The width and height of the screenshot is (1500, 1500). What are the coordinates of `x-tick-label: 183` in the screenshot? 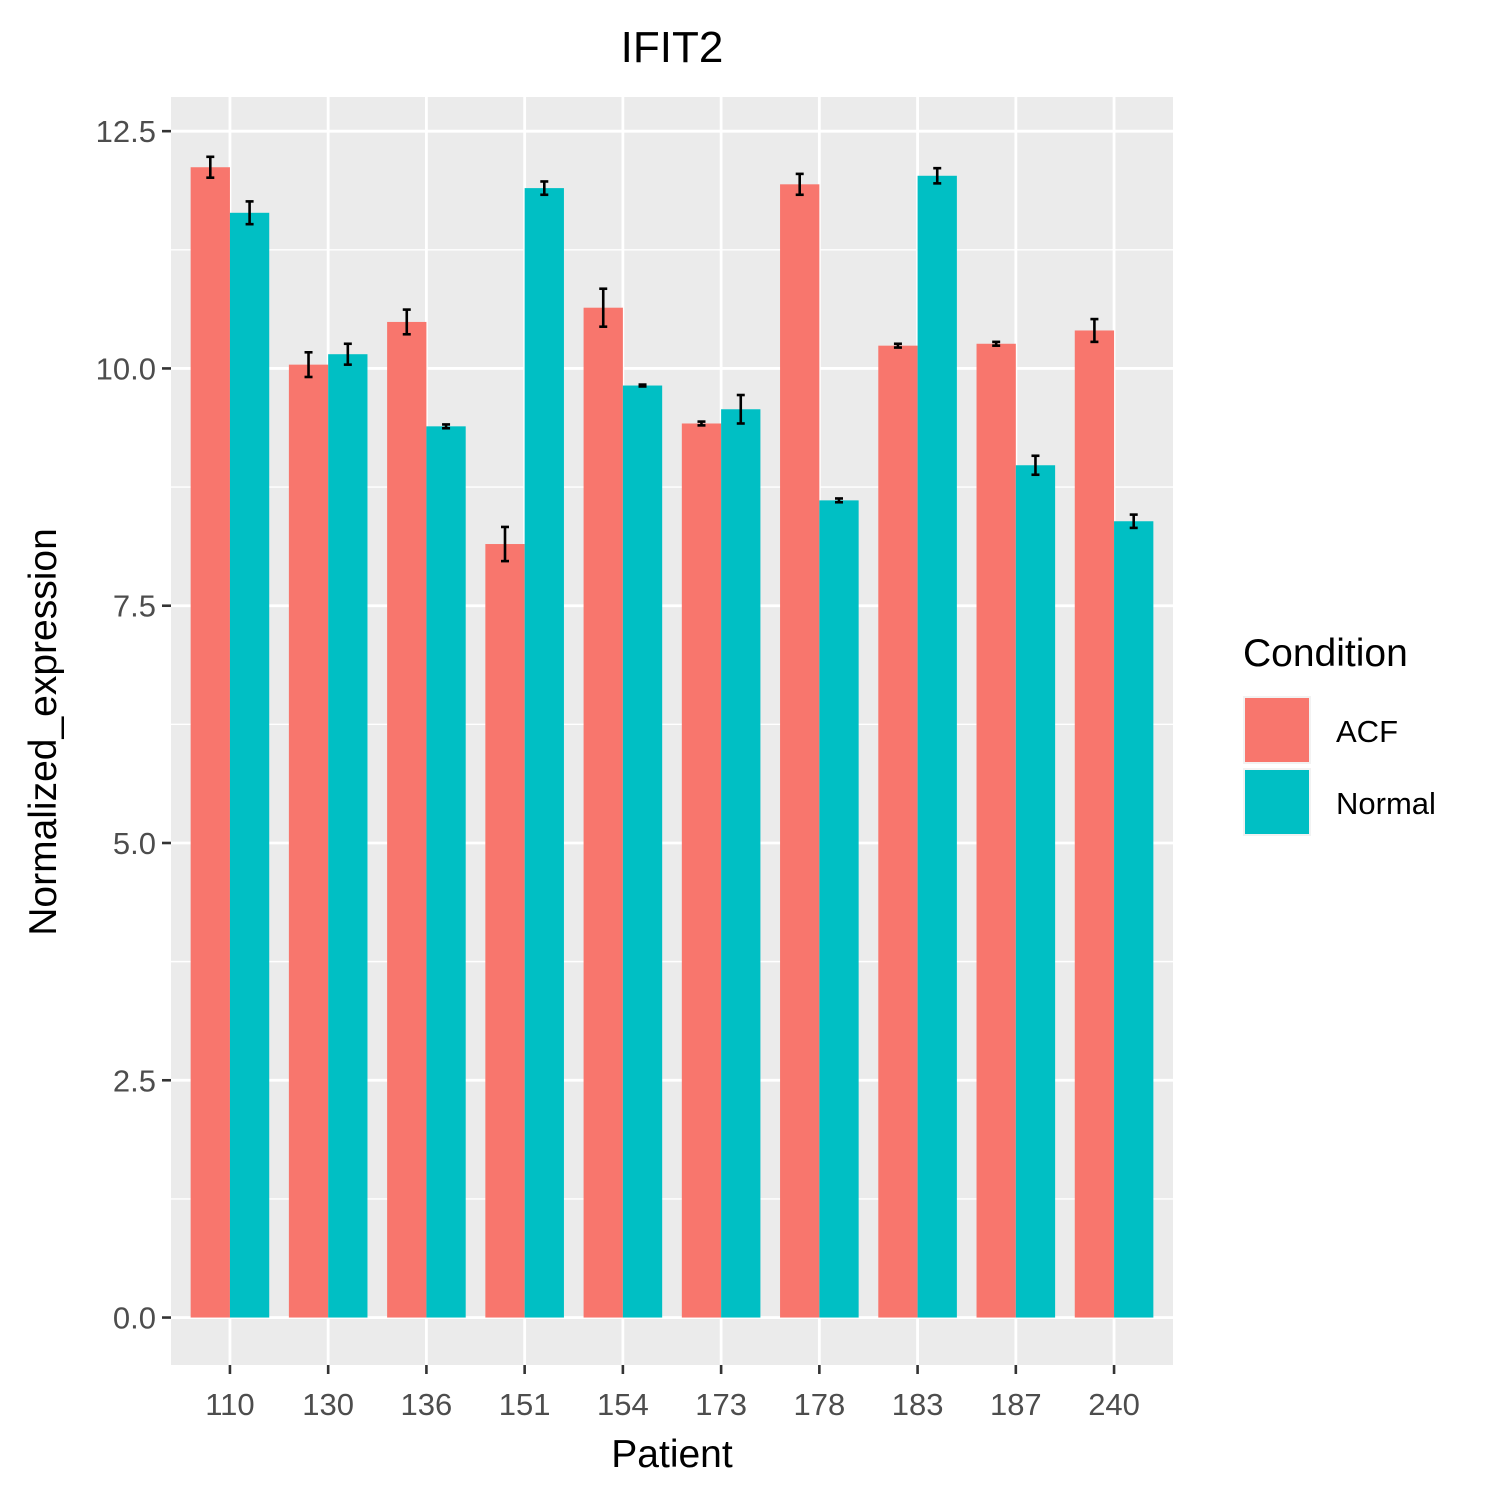 It's located at (918, 1404).